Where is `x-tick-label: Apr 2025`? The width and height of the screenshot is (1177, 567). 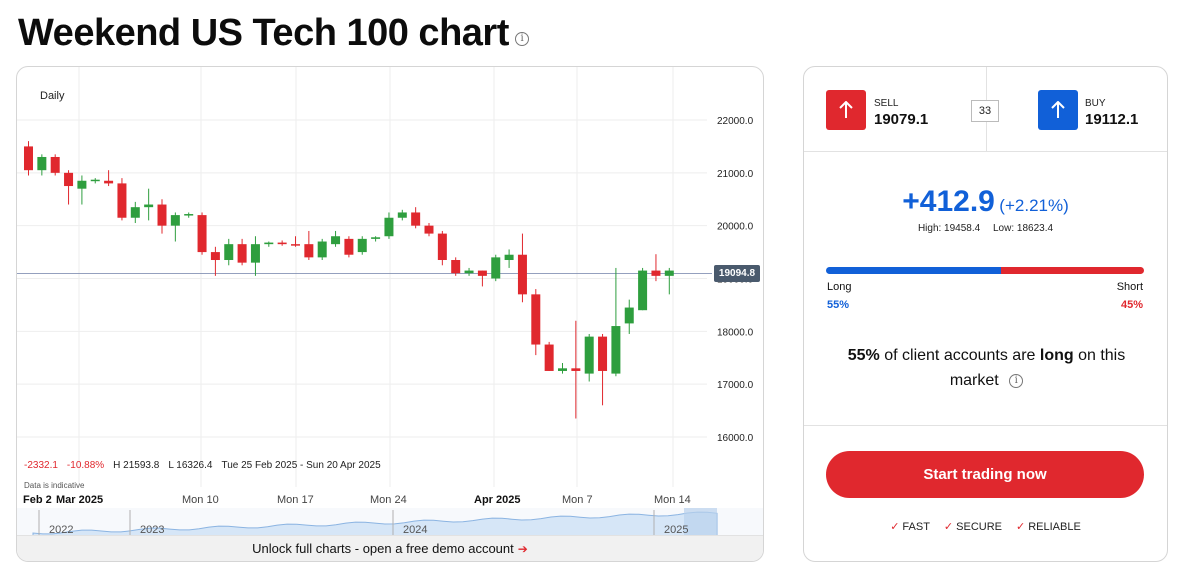 x-tick-label: Apr 2025 is located at coordinates (497, 500).